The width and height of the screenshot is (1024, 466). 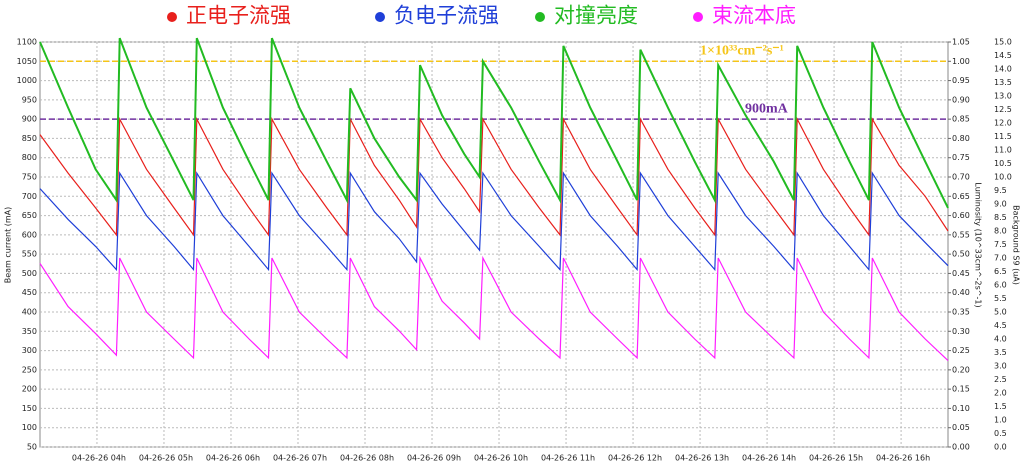 What do you see at coordinates (1003, 123) in the screenshot?
I see `y3-tick-label: 12.0` at bounding box center [1003, 123].